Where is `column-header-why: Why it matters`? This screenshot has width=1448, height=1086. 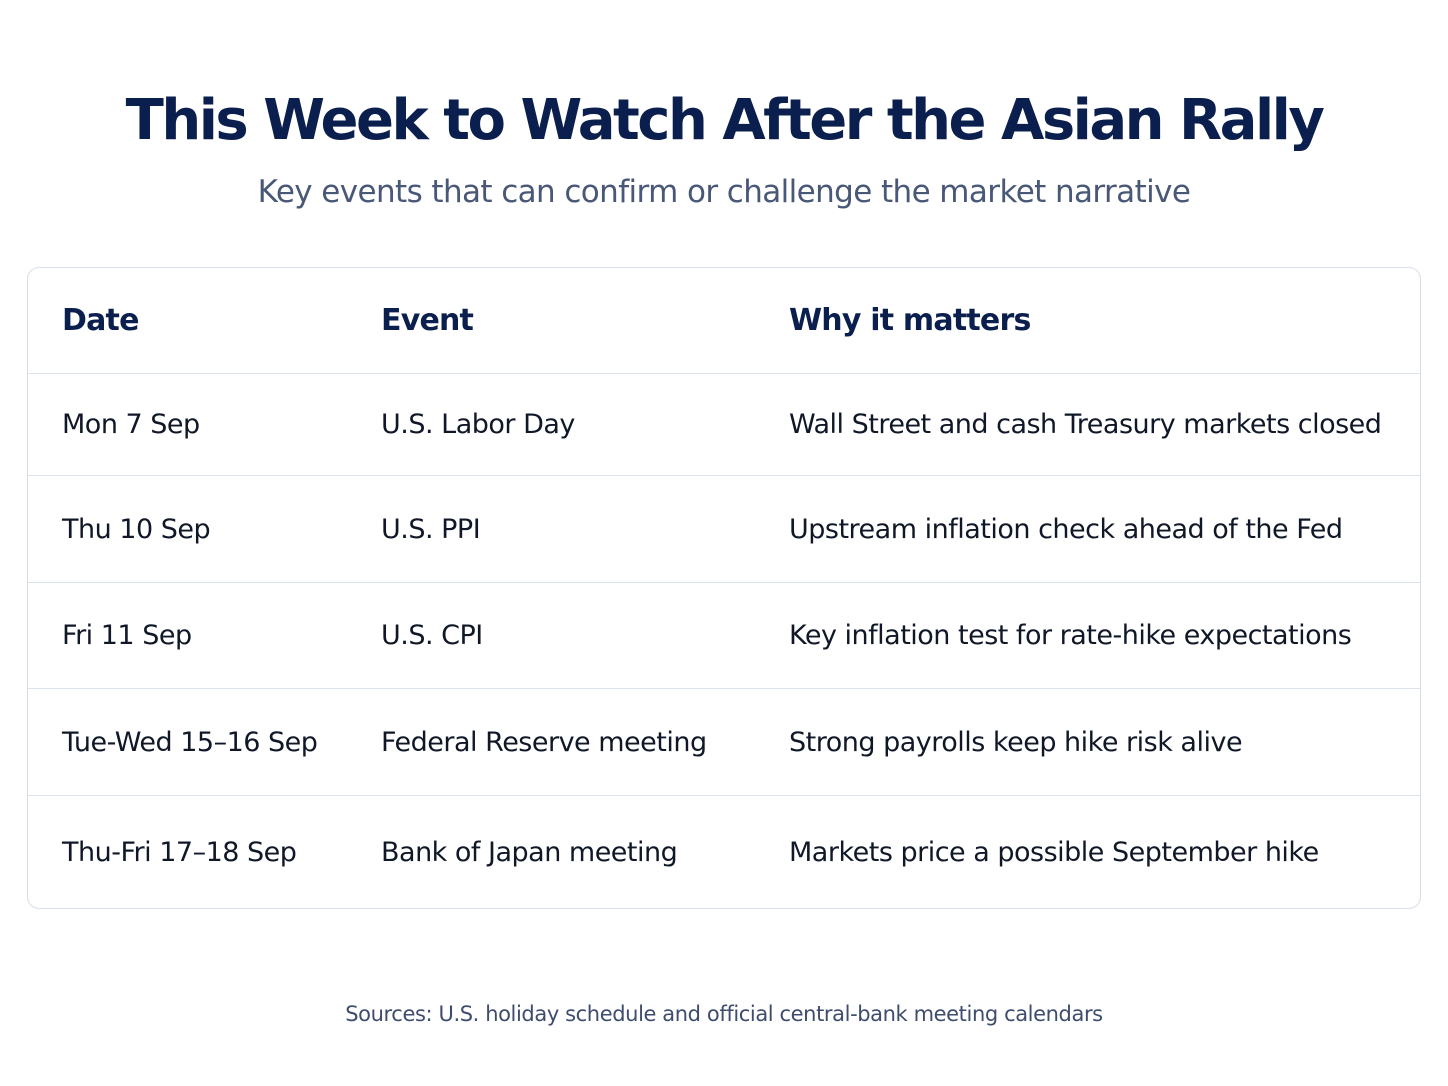
column-header-why: Why it matters is located at coordinates (910, 320).